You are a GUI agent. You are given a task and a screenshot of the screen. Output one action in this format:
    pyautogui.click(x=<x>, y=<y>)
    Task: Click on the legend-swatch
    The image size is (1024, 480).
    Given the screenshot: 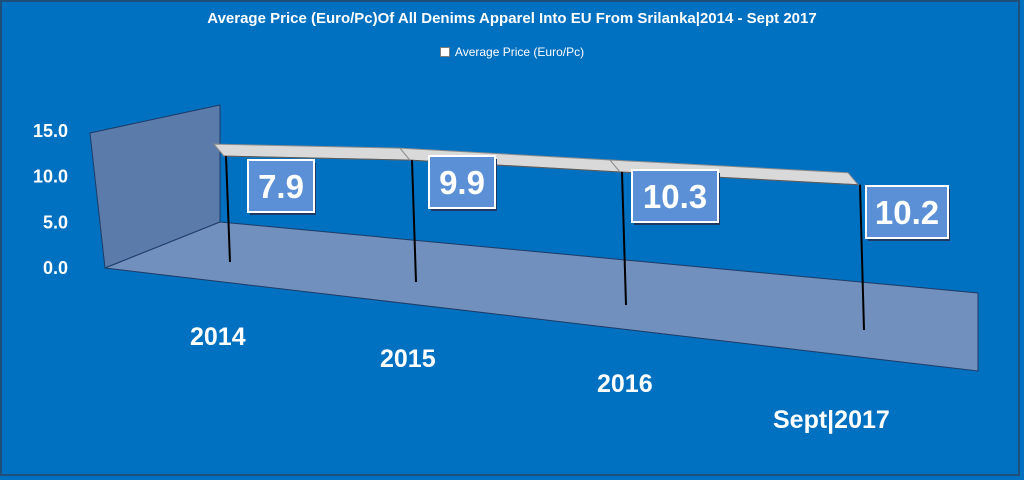 What is the action you would take?
    pyautogui.click(x=444, y=51)
    